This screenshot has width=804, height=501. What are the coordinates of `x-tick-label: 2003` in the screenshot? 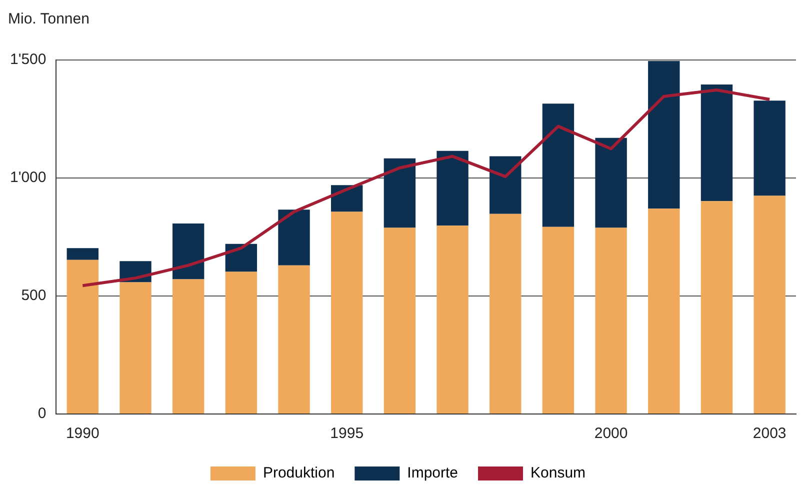 It's located at (769, 433).